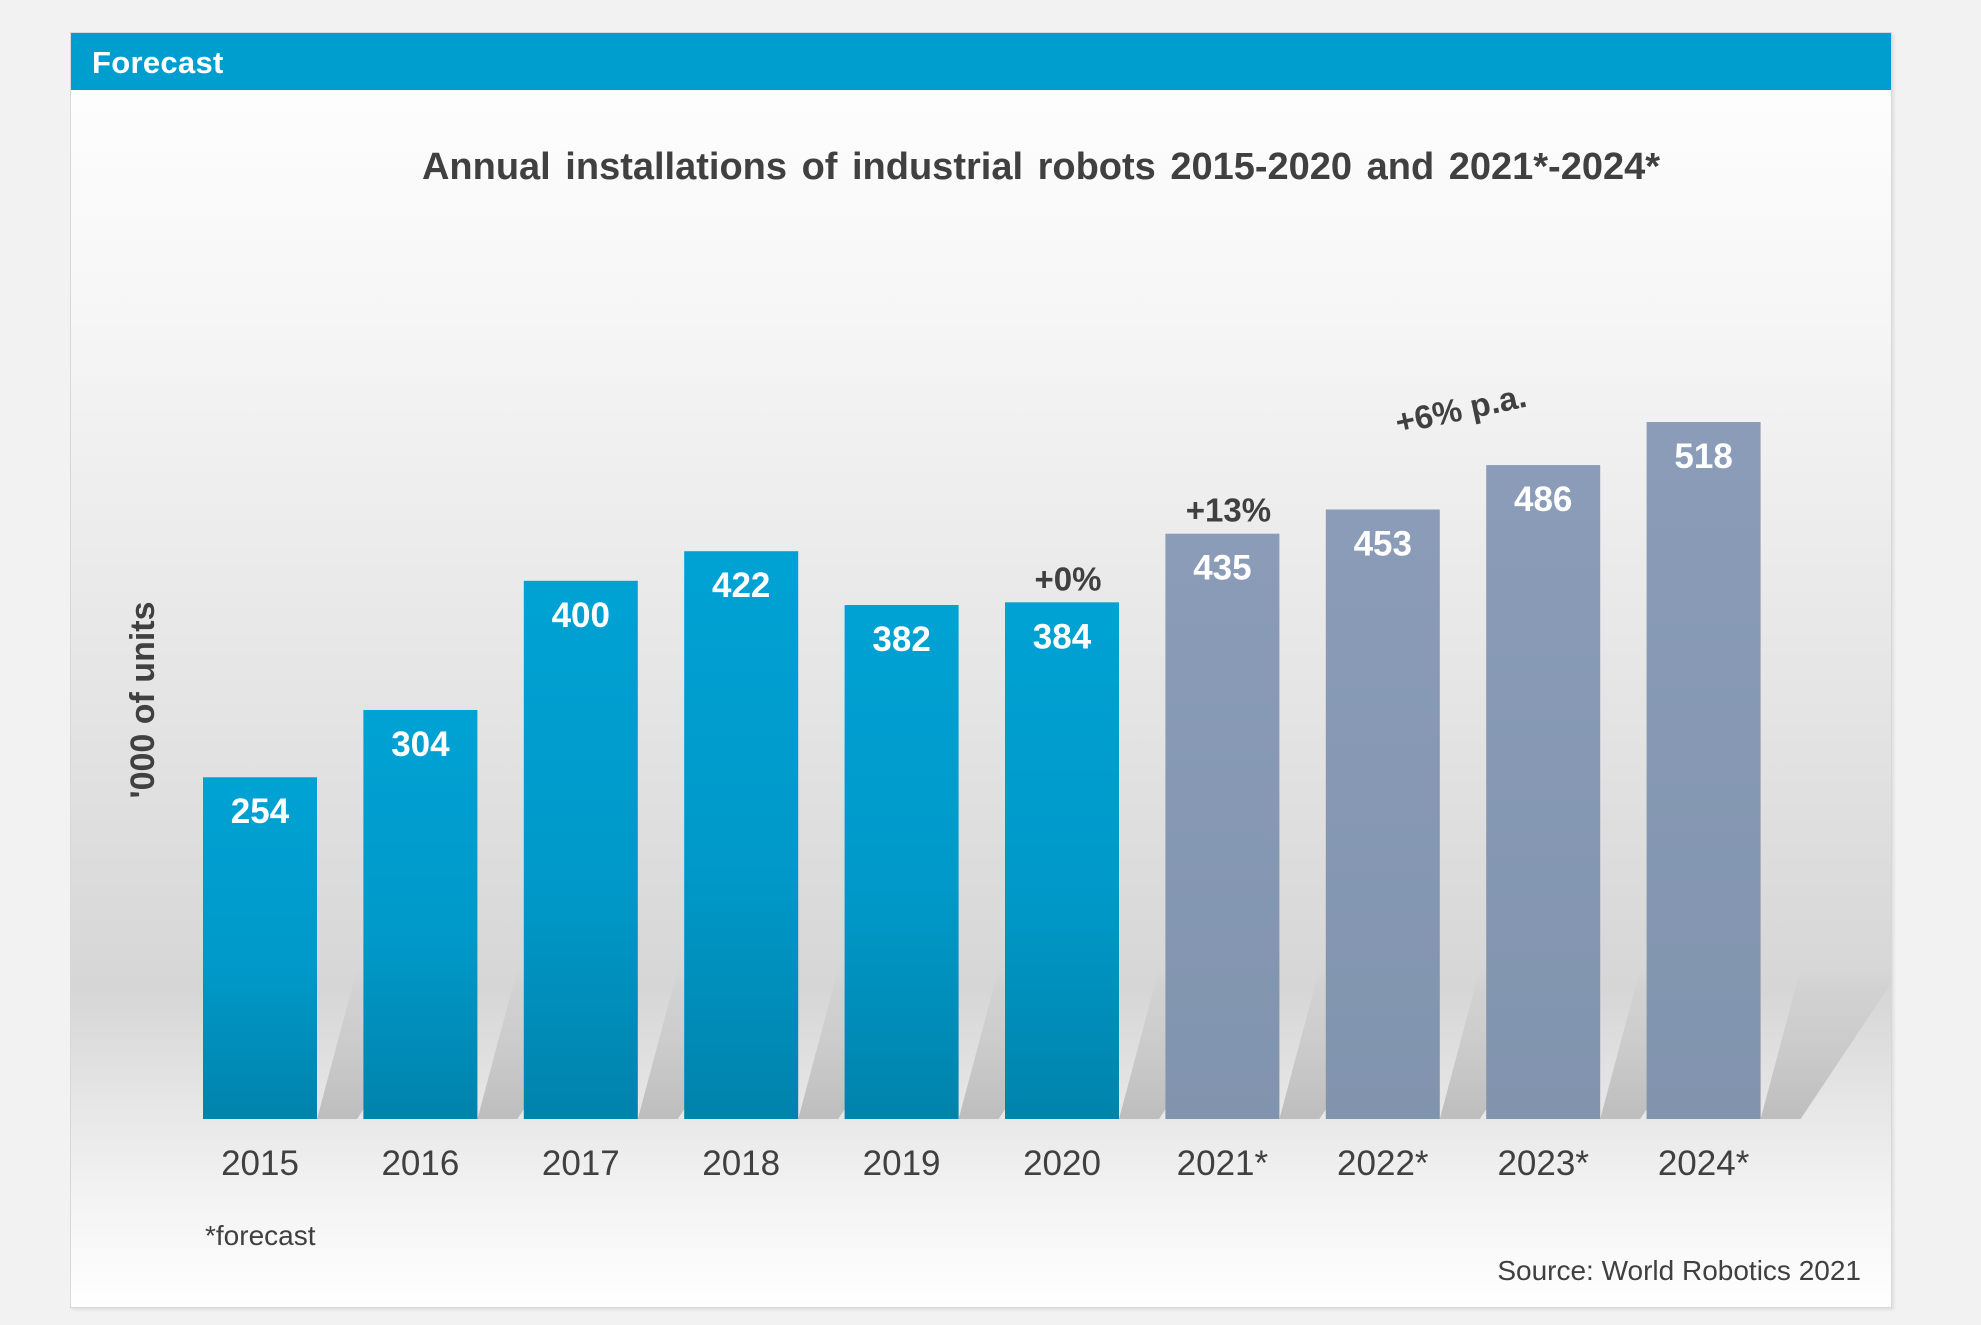 Image resolution: width=1981 pixels, height=1325 pixels. Describe the element at coordinates (143, 699) in the screenshot. I see `y-axis-label: '000 of units` at that location.